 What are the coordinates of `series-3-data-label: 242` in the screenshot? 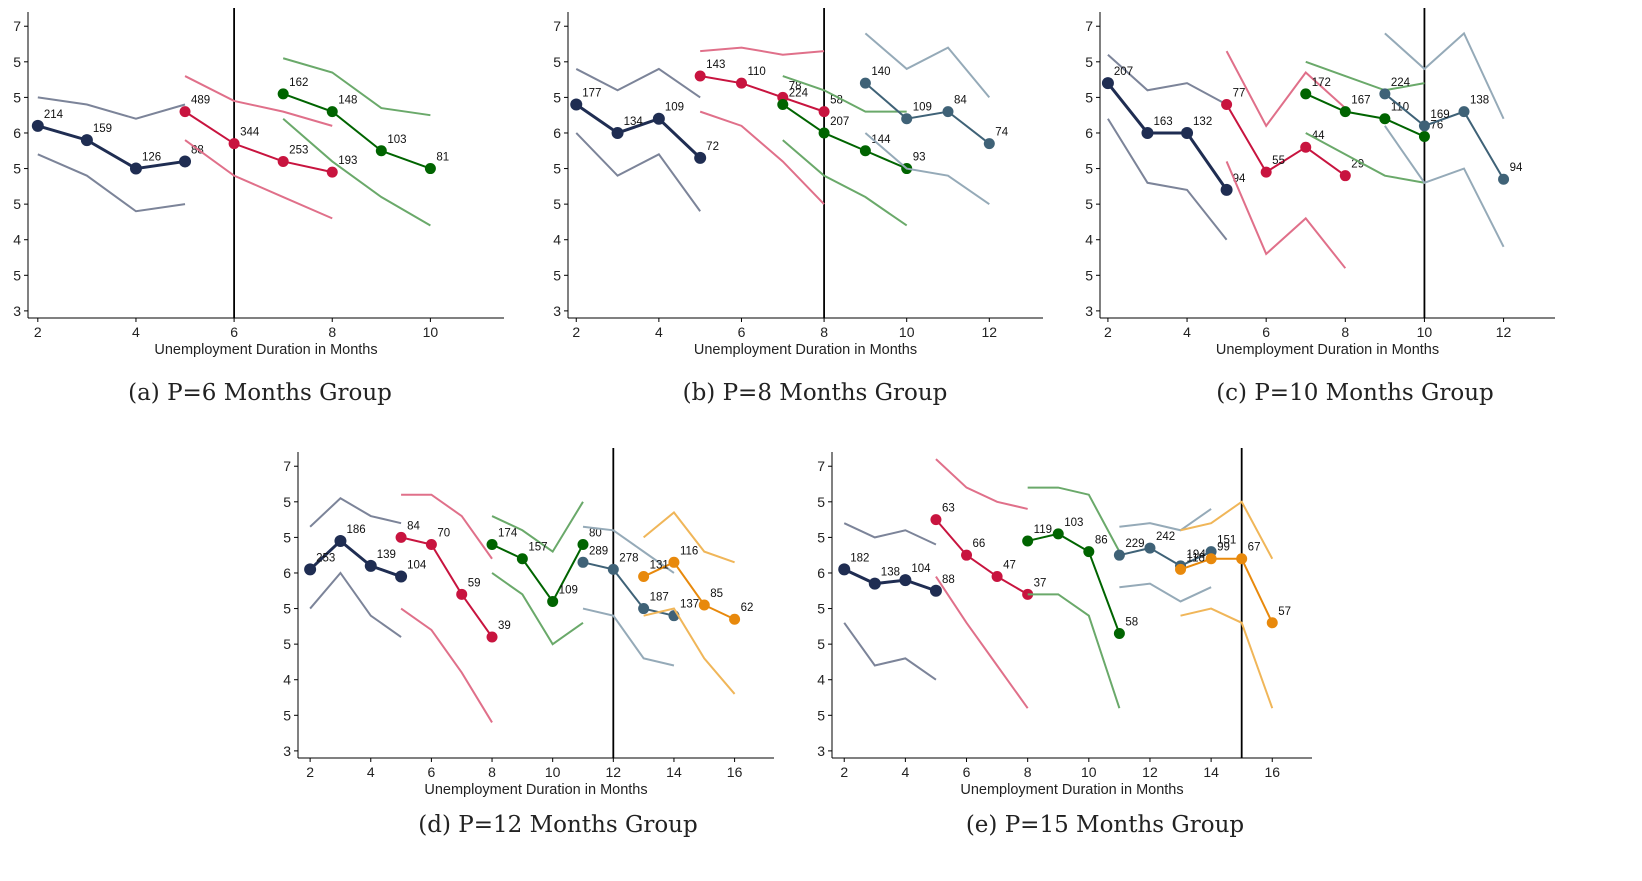 It's located at (1165, 537).